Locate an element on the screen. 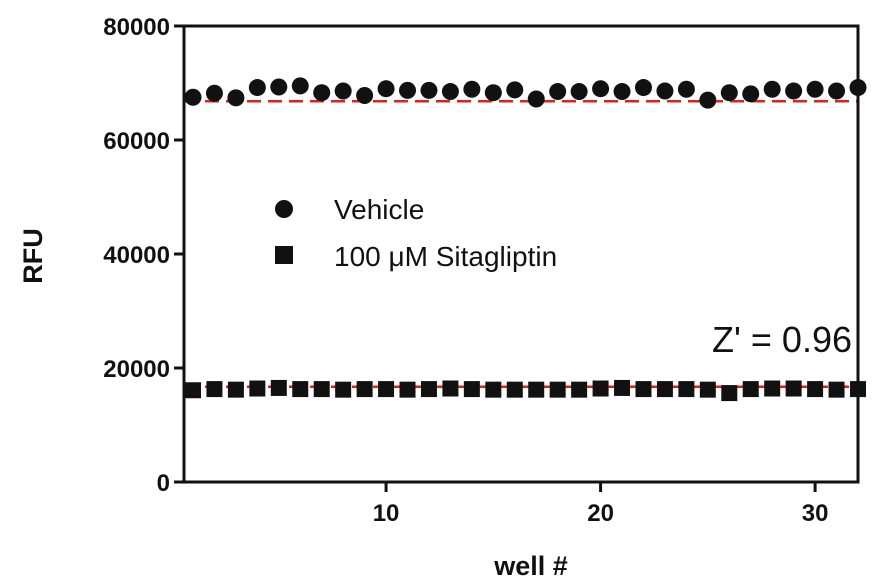 This screenshot has height=581, width=874. legend: Vehicle 100 μM Sitagliptin is located at coordinates (416, 233).